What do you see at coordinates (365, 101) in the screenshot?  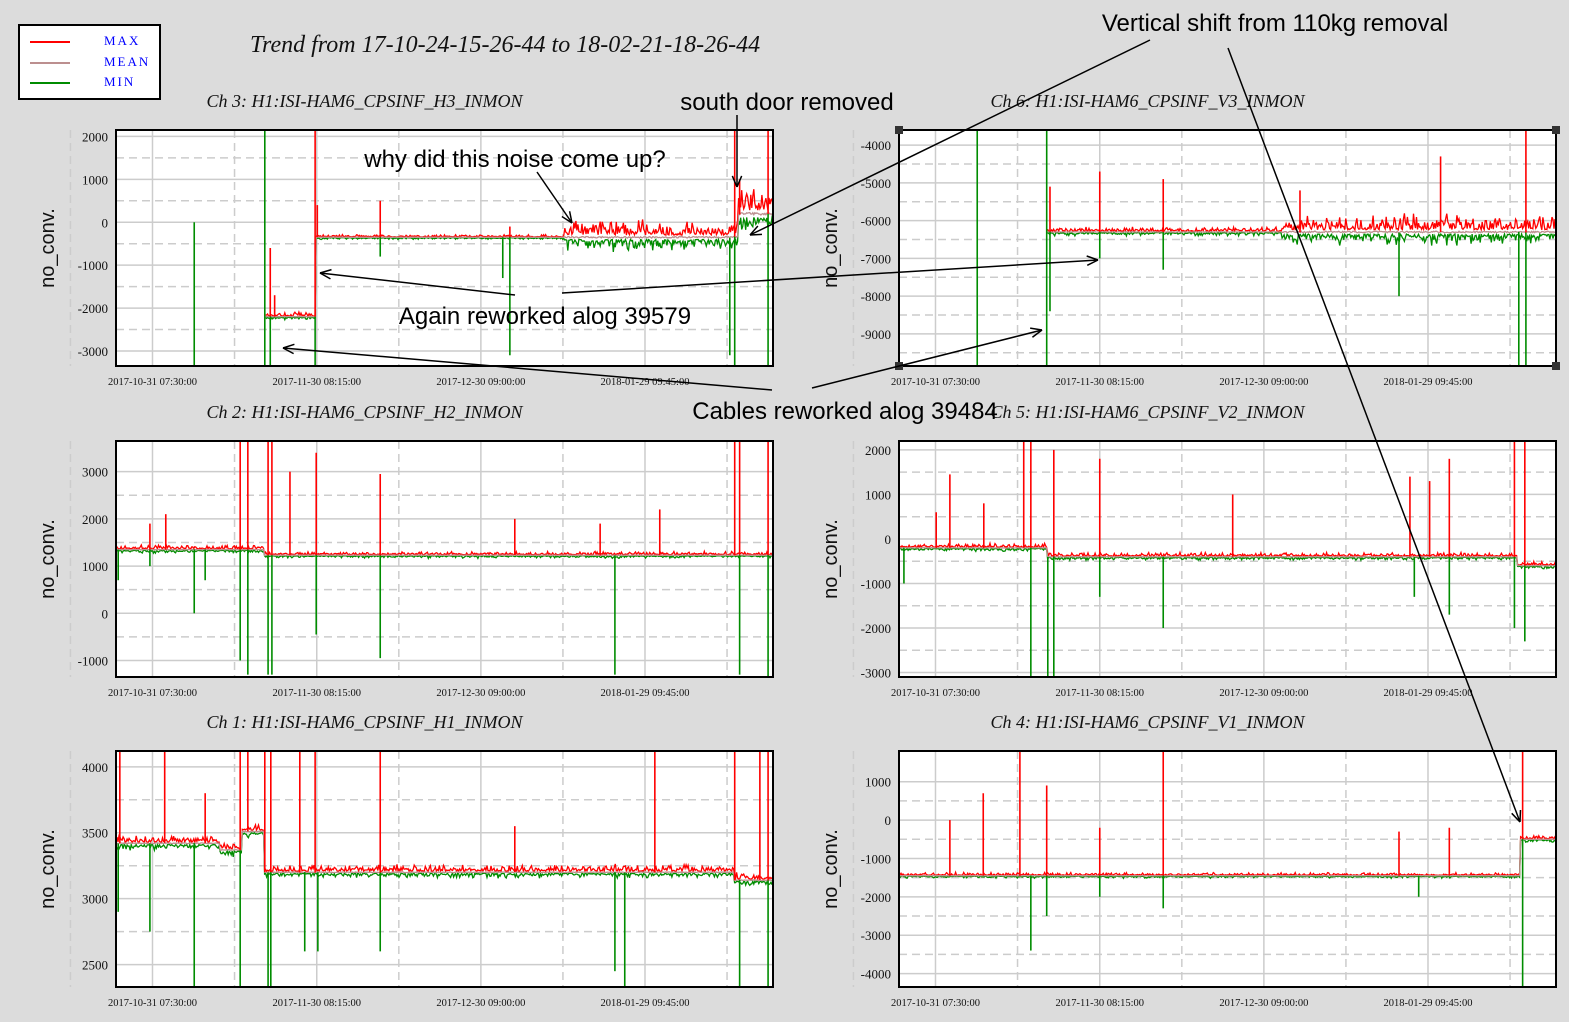 I see `panel-title: Ch 3: H1:ISI-HAM6_CPSINF_H3_INMON` at bounding box center [365, 101].